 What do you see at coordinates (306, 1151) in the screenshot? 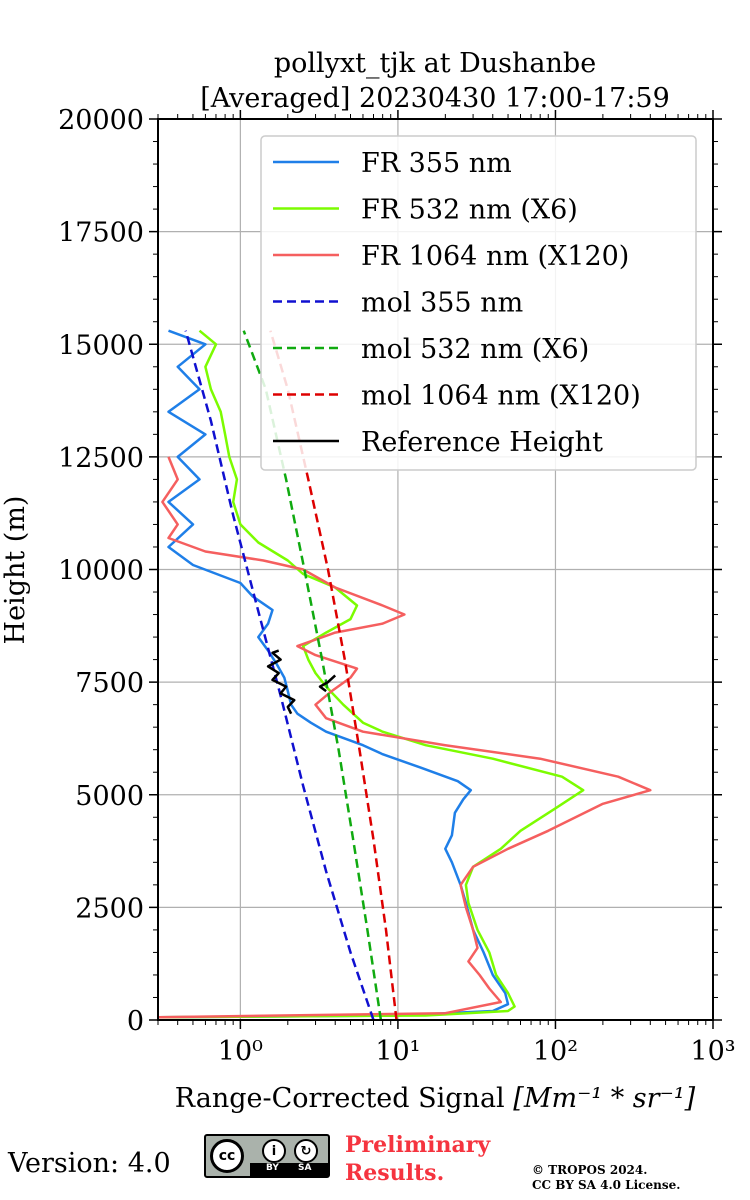
I see `share-alike-icon: ↻` at bounding box center [306, 1151].